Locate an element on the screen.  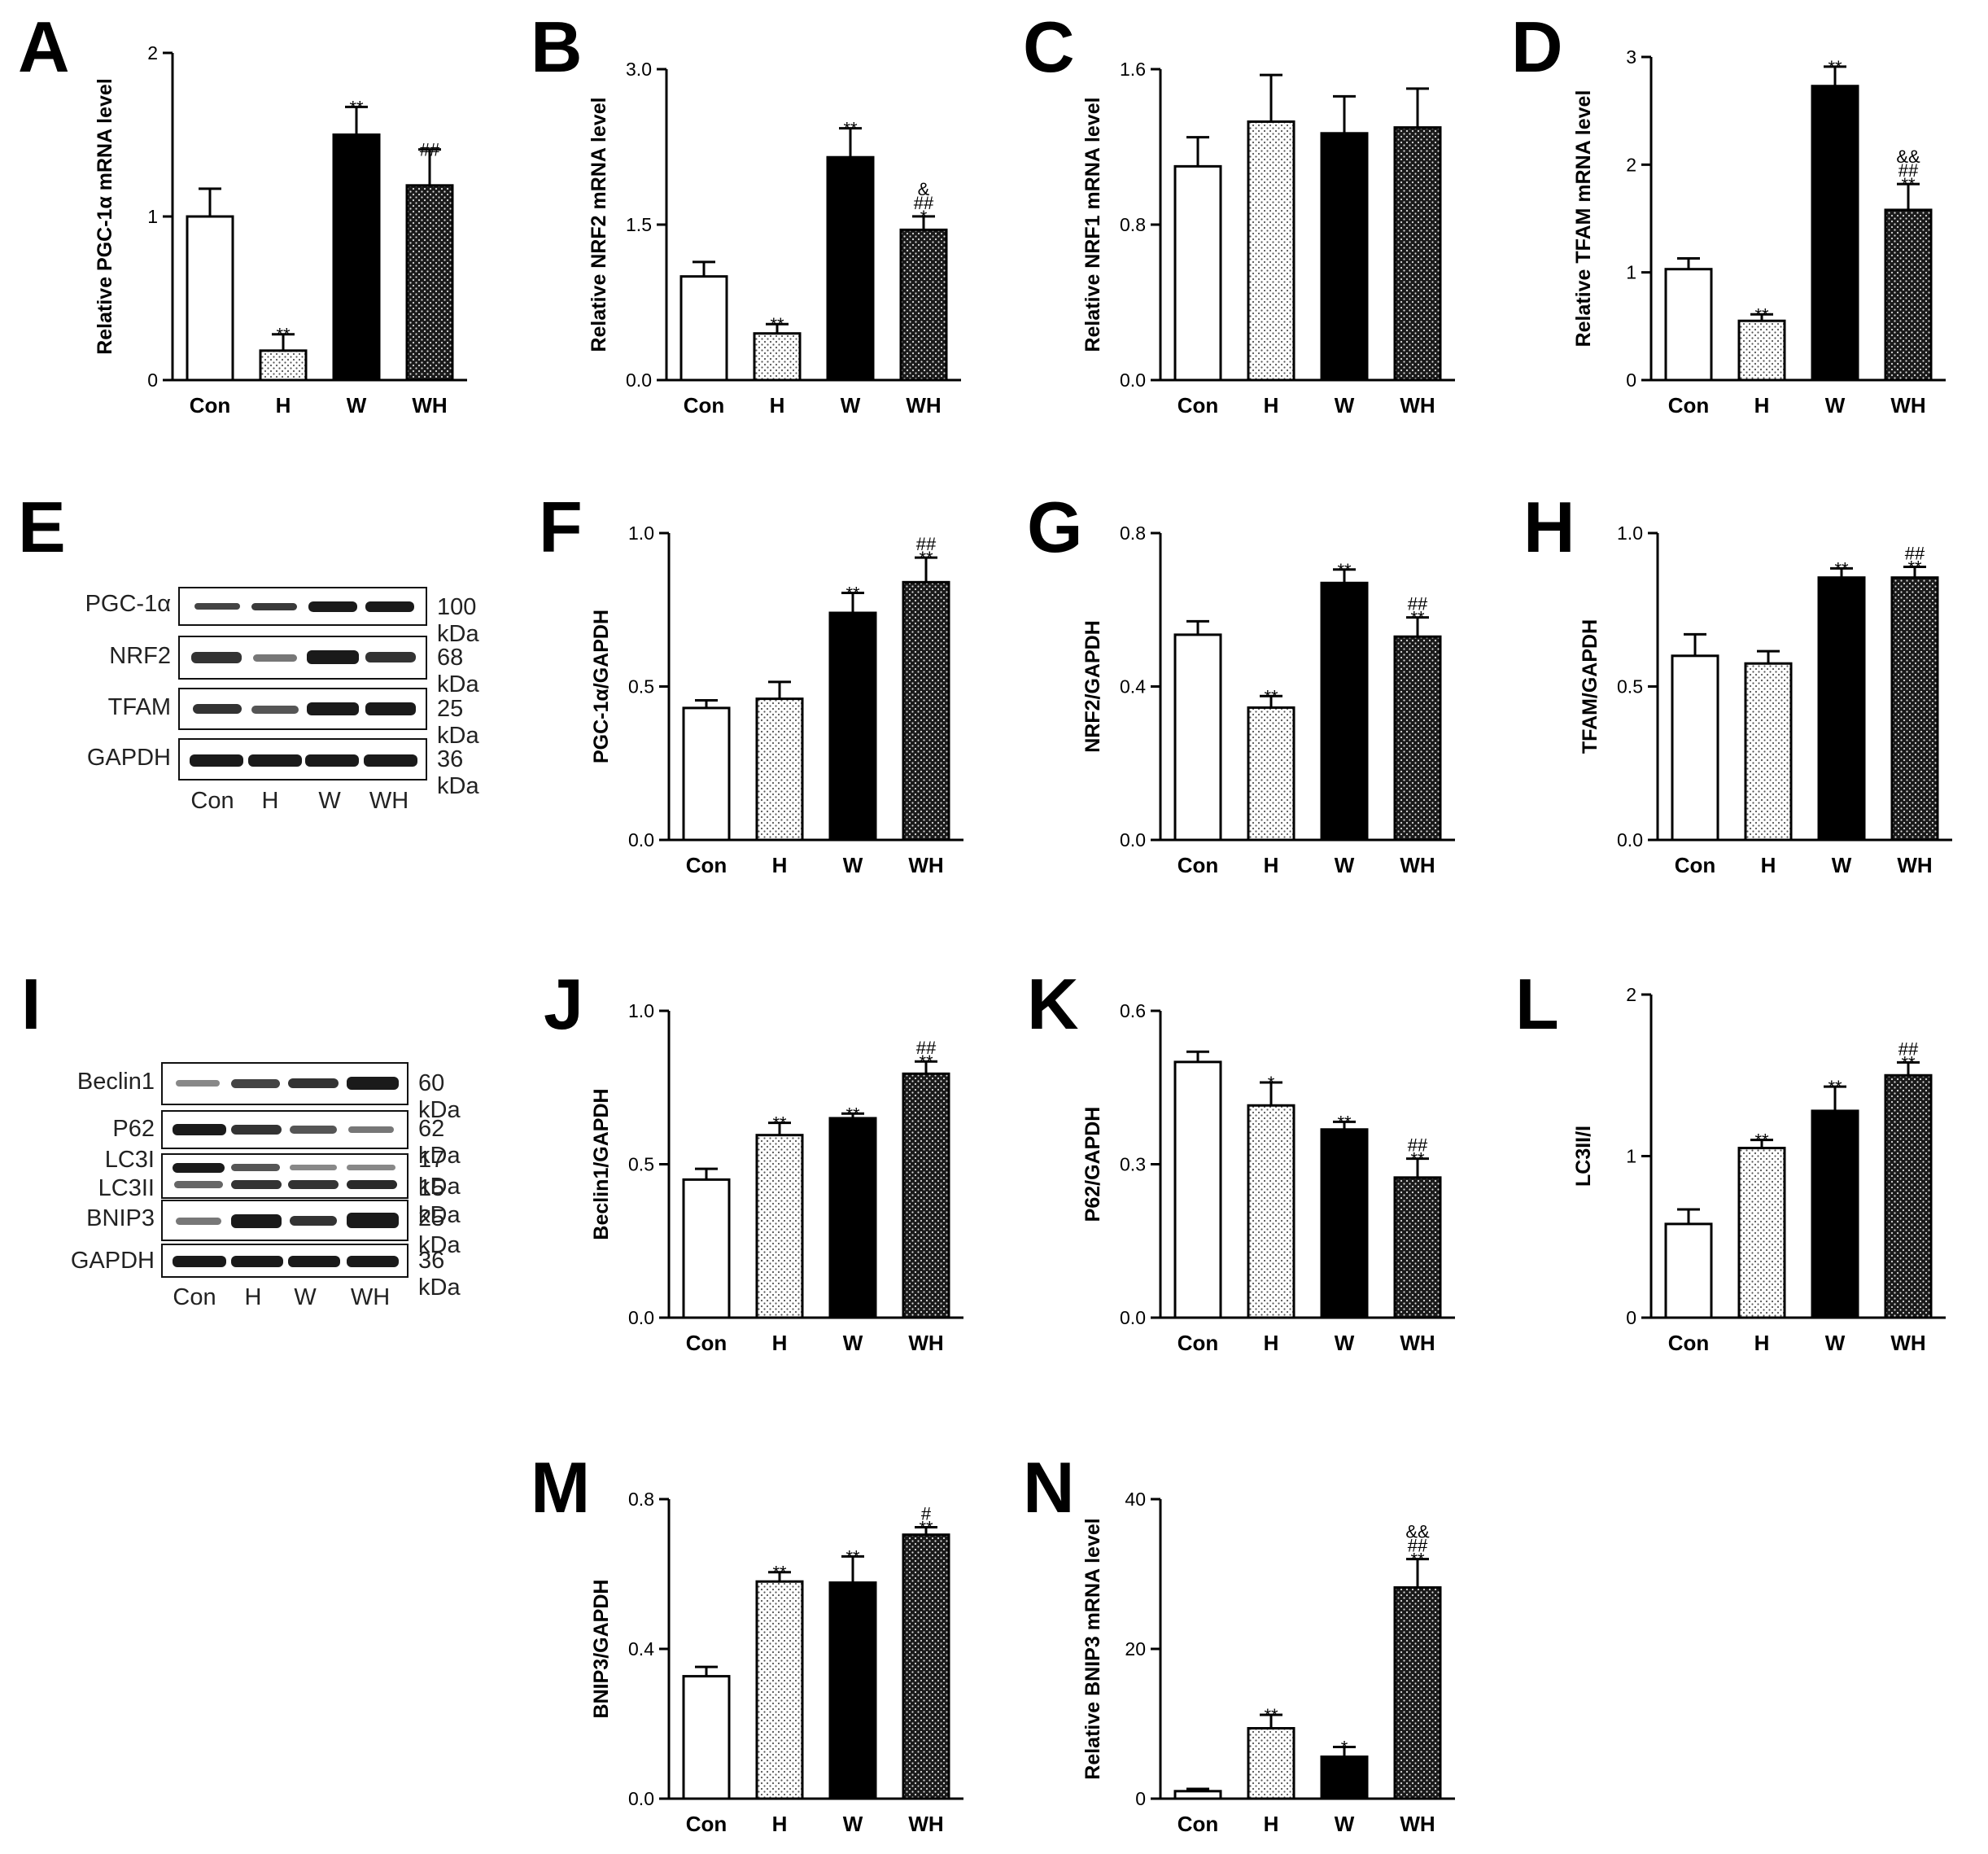
blot-i-kda-lc3ii: 15 kDa is located at coordinates (439, 1201).